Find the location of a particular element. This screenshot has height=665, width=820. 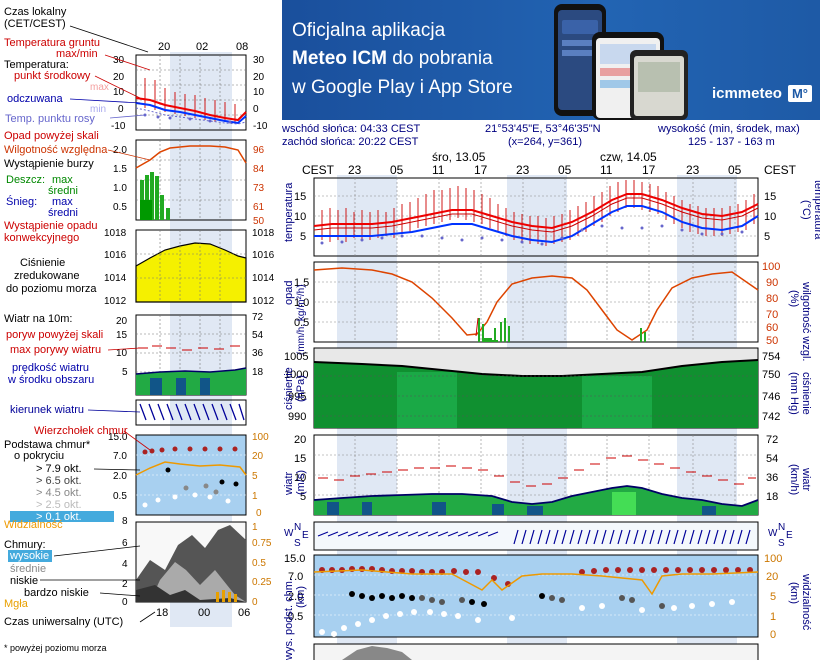

legend-precip-above: Opad powyżej skali is located at coordinates (51, 136).